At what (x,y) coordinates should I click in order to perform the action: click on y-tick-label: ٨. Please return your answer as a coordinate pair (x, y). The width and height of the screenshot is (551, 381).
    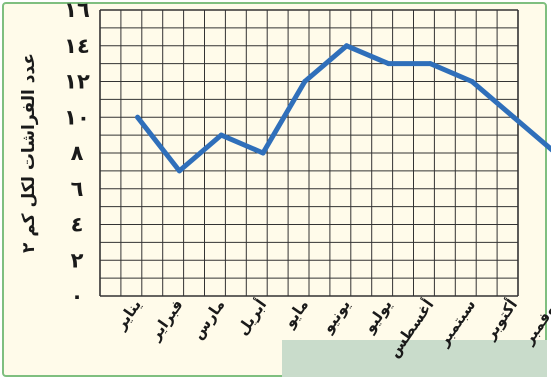
    Looking at the image, I should click on (77, 153).